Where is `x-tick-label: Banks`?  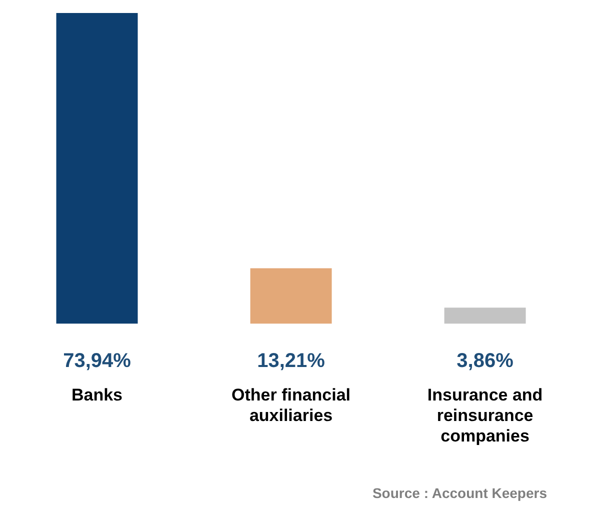
x-tick-label: Banks is located at coordinates (97, 395).